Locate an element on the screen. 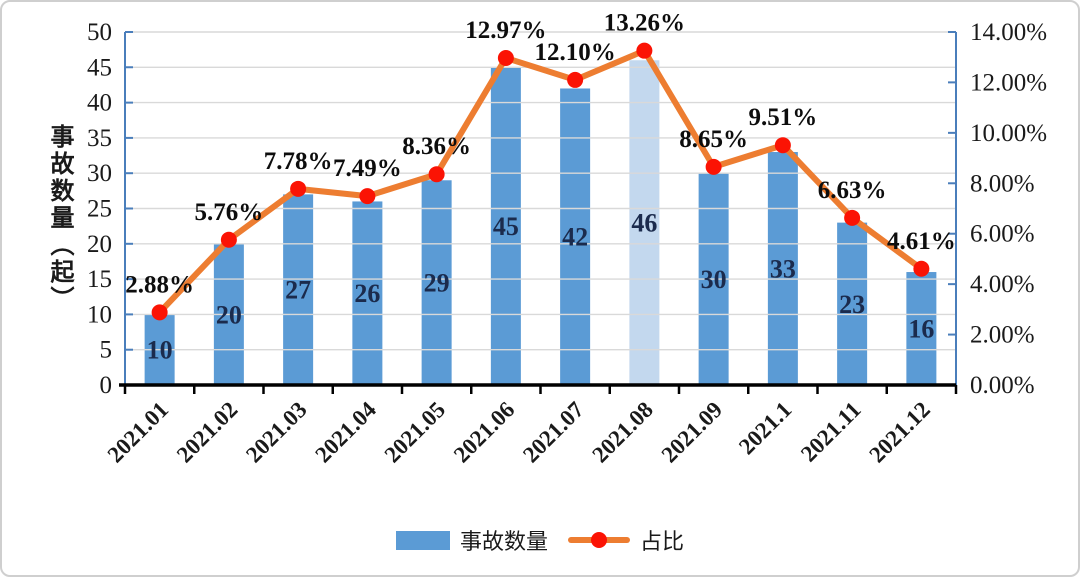 Image resolution: width=1080 pixels, height=577 pixels. bar-value-label: 20 is located at coordinates (229, 314).